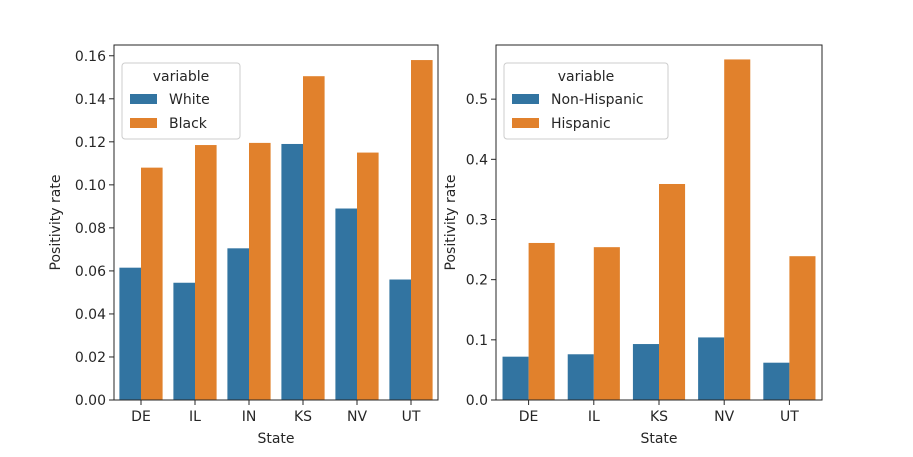 Image resolution: width=913 pixels, height=457 pixels. What do you see at coordinates (477, 220) in the screenshot?
I see `y-tick-label: 0.3` at bounding box center [477, 220].